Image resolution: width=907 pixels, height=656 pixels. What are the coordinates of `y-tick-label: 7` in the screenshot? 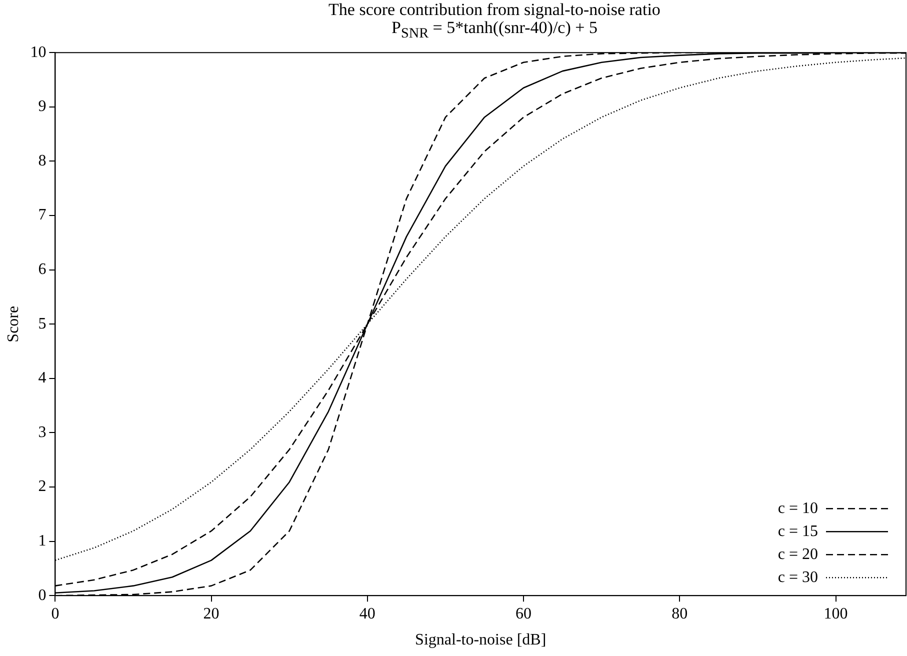 It's located at (42, 215).